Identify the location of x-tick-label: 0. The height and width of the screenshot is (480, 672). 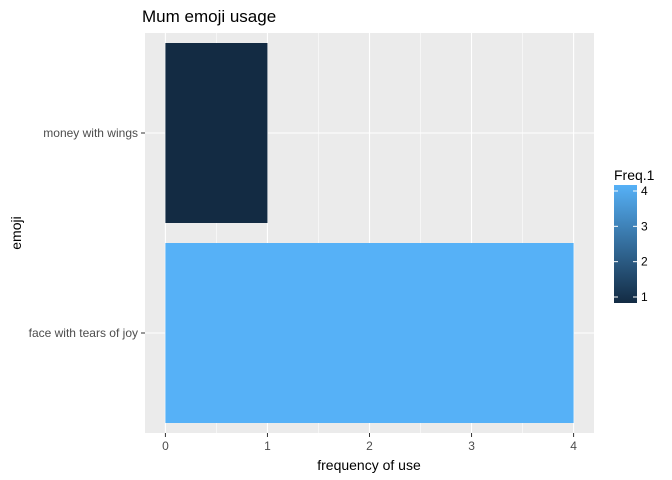
(165, 446).